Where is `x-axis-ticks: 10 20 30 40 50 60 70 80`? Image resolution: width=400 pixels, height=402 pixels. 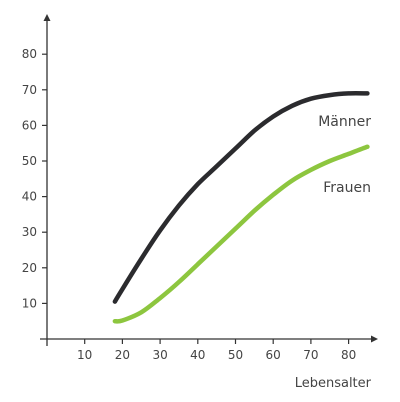
x-axis-ticks: 10 20 30 40 50 60 70 80 is located at coordinates (216, 350).